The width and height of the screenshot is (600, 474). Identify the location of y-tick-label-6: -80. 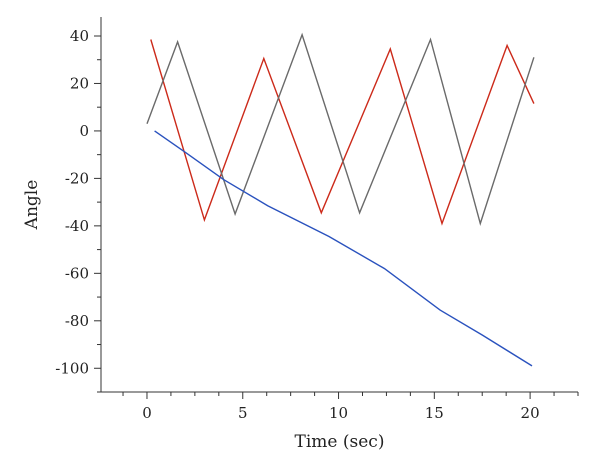
(77, 321).